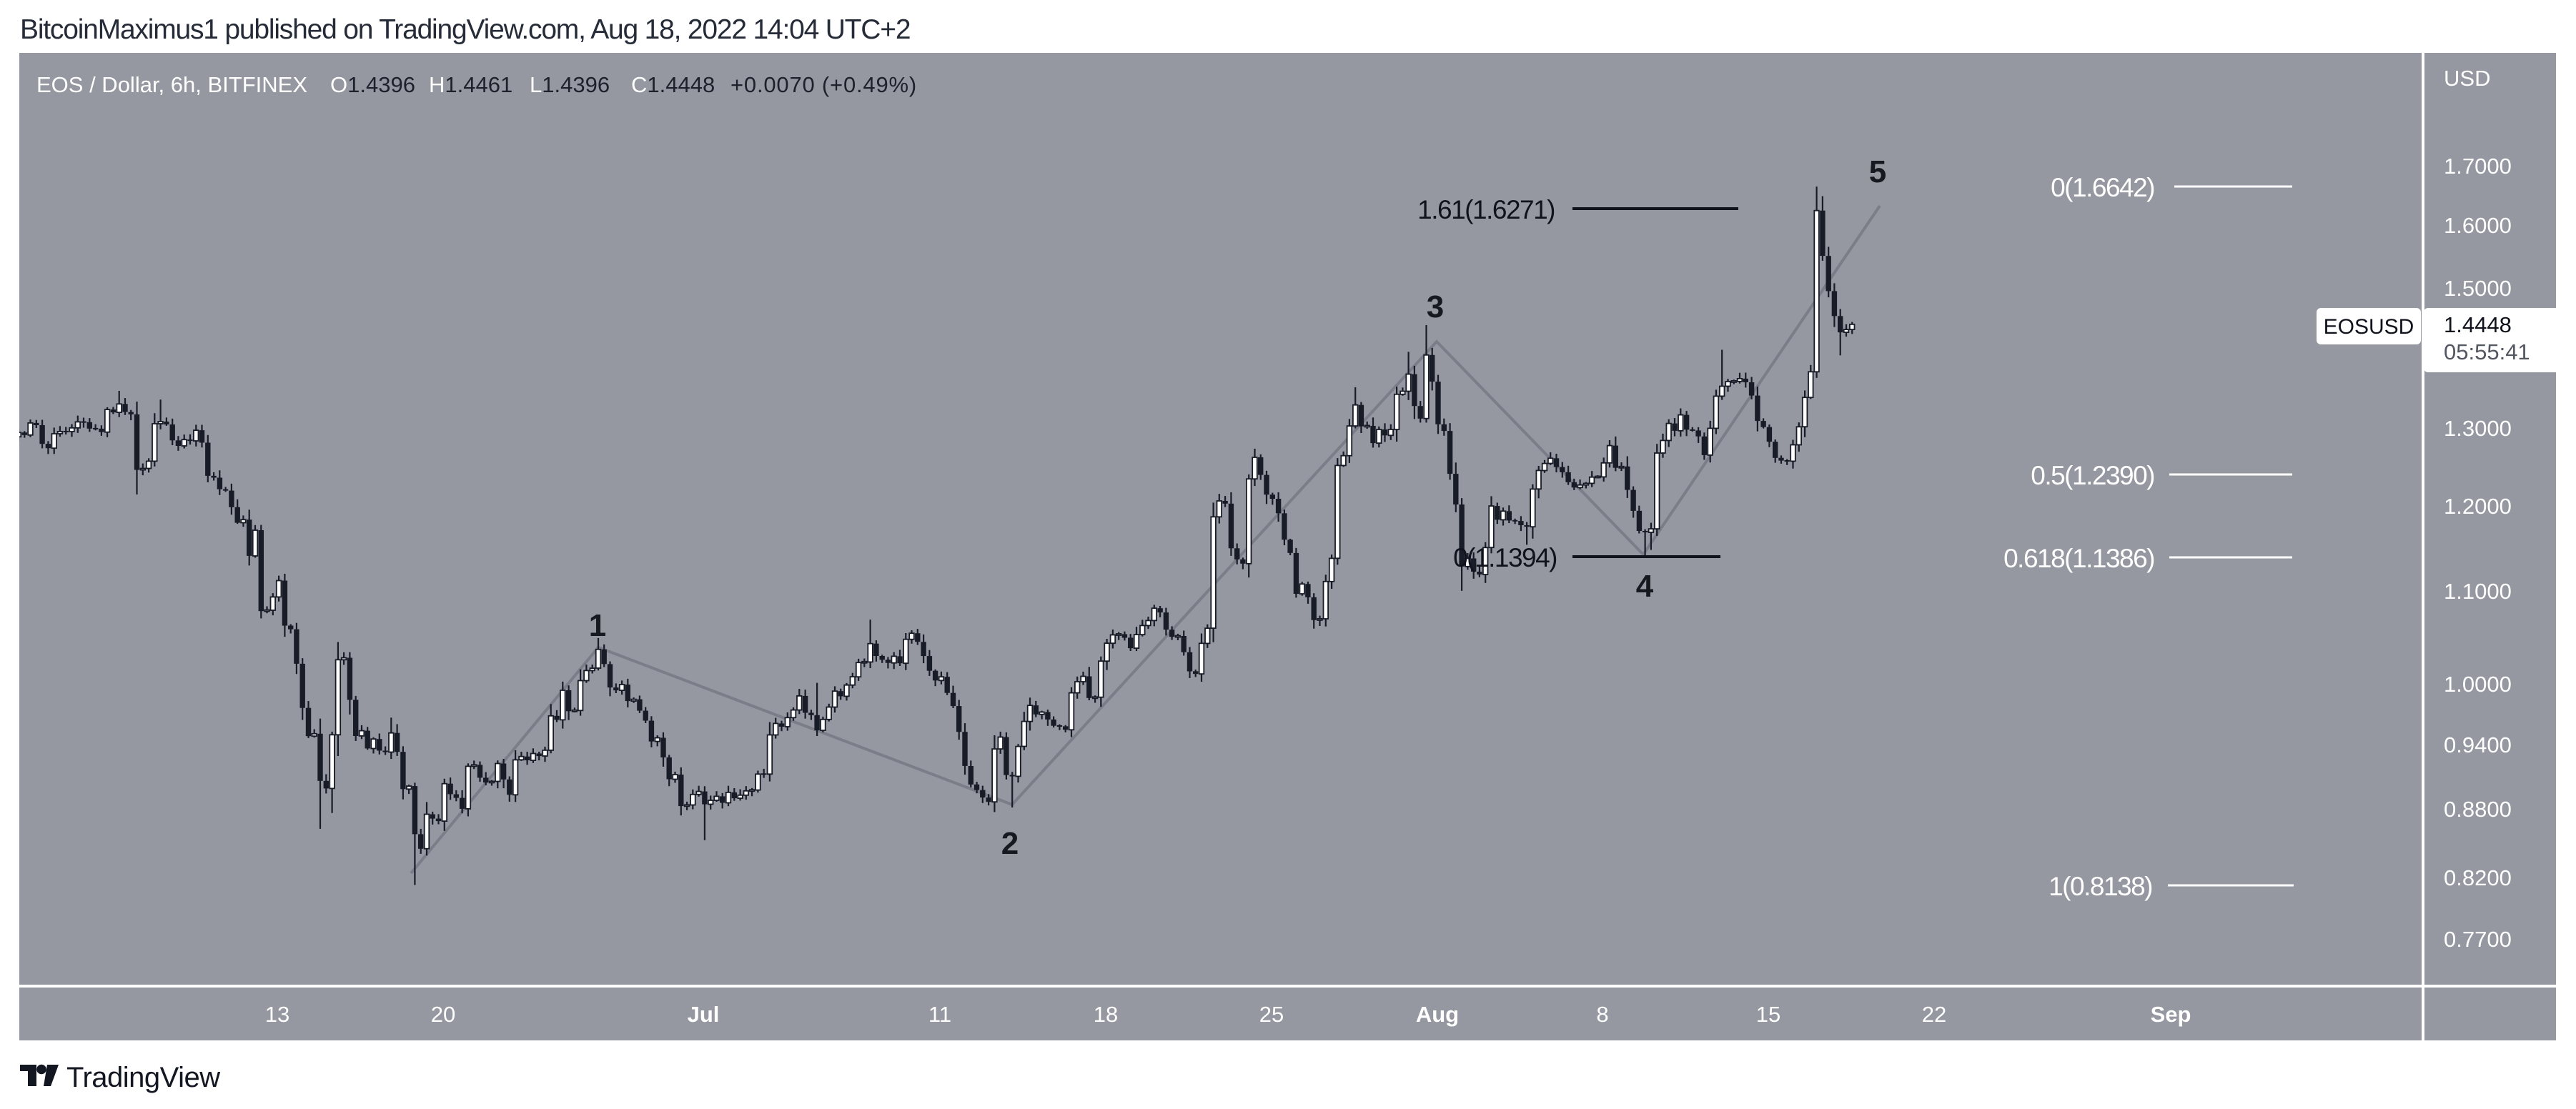 The width and height of the screenshot is (2576, 1109). Describe the element at coordinates (1934, 1014) in the screenshot. I see `svg-text: 22` at that location.